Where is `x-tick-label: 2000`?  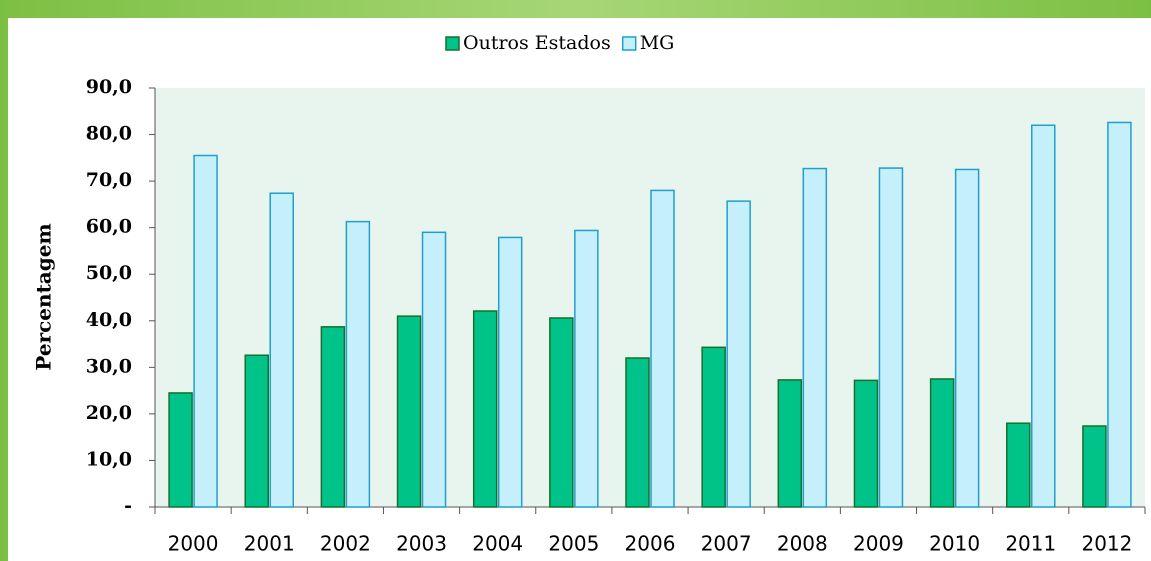
x-tick-label: 2000 is located at coordinates (193, 544).